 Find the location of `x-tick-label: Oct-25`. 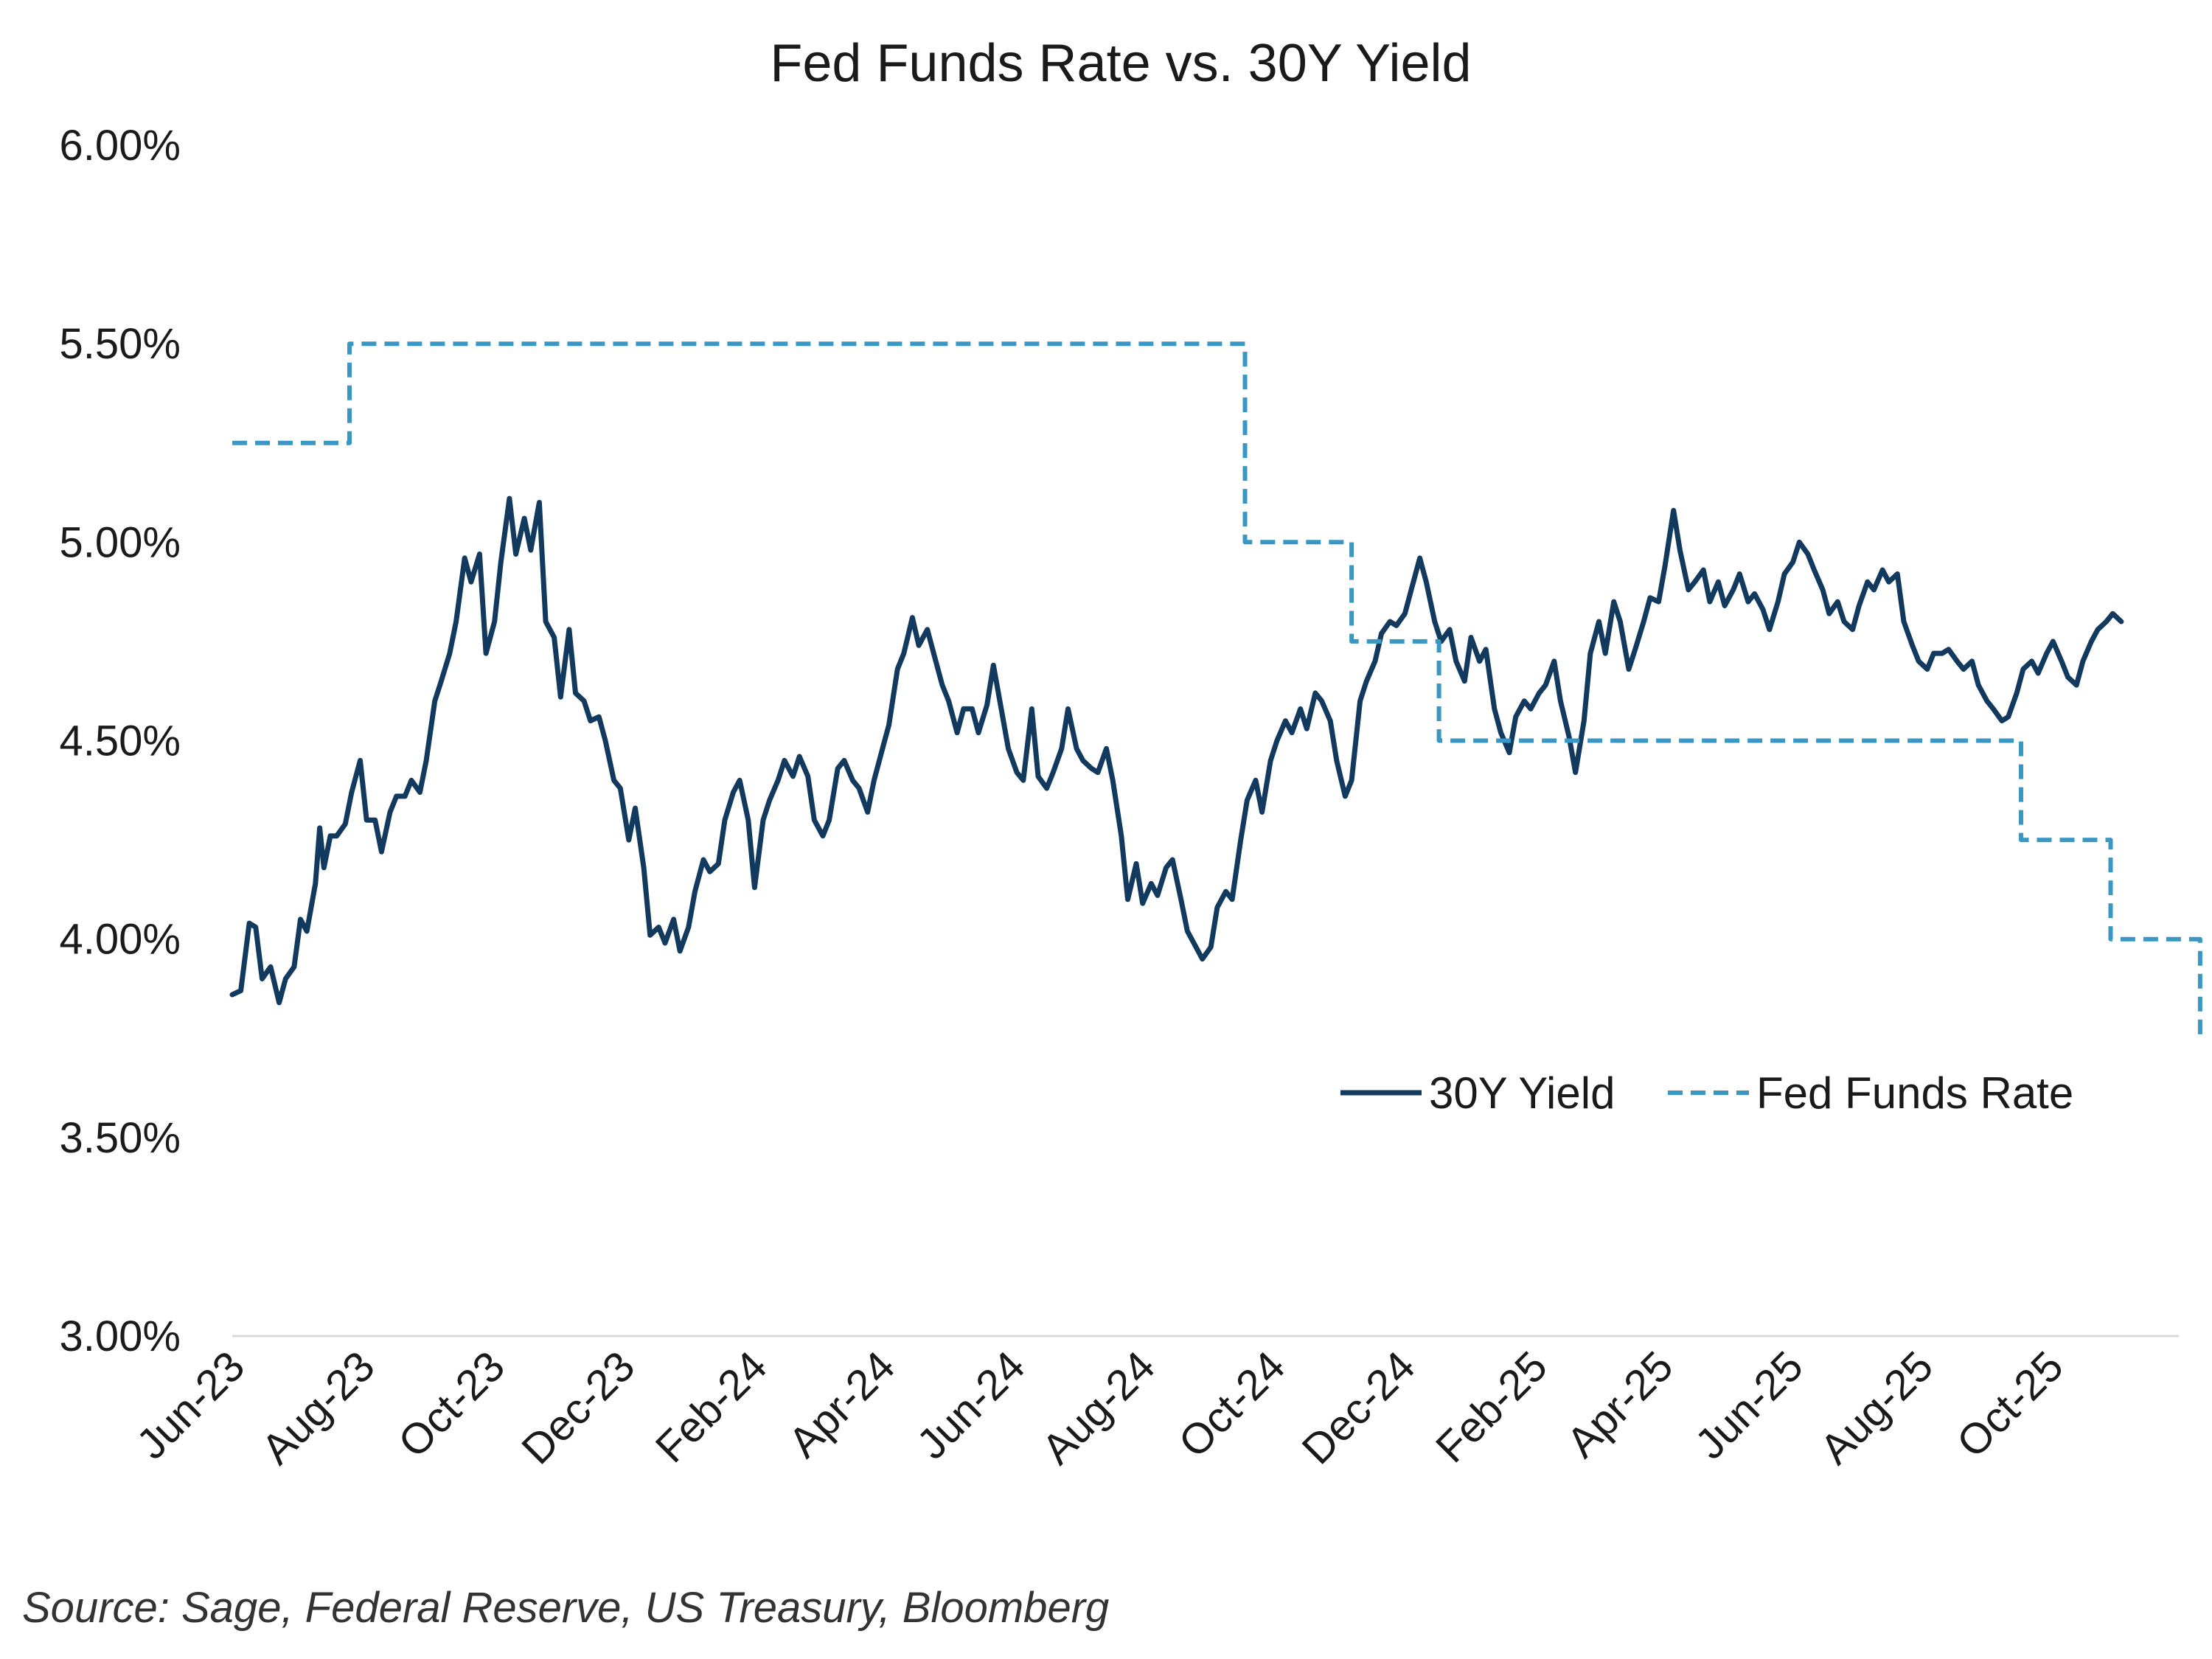

x-tick-label: Oct-25 is located at coordinates (2010, 1404).